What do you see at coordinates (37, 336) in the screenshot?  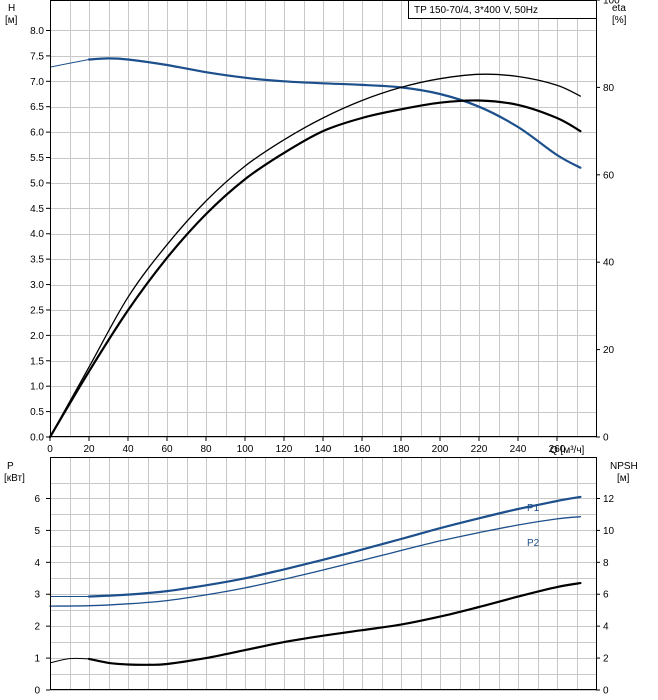 I see `head-tick-label: 2.0` at bounding box center [37, 336].